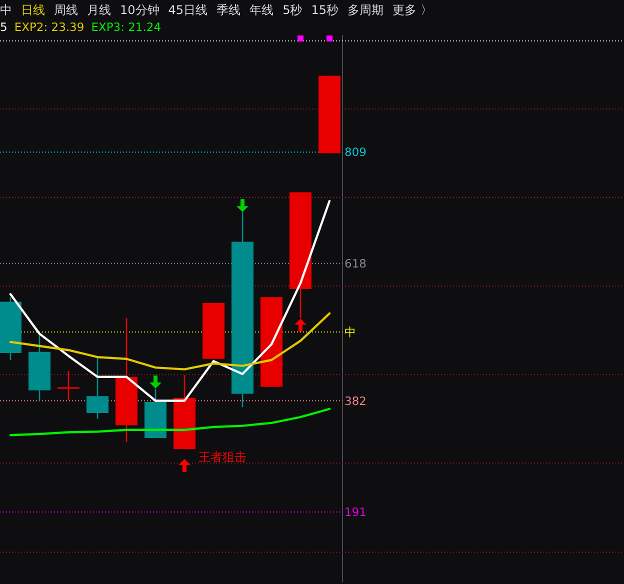  What do you see at coordinates (324, 10) in the screenshot?
I see `text: 15秒` at bounding box center [324, 10].